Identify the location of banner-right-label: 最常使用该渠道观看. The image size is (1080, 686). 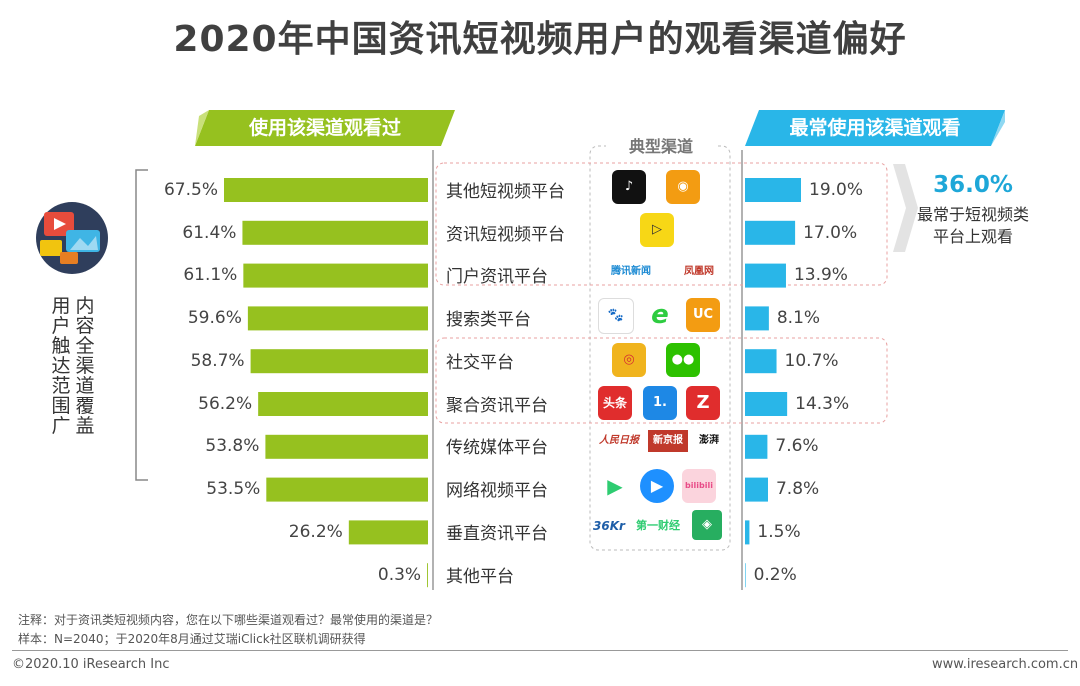
(875, 128).